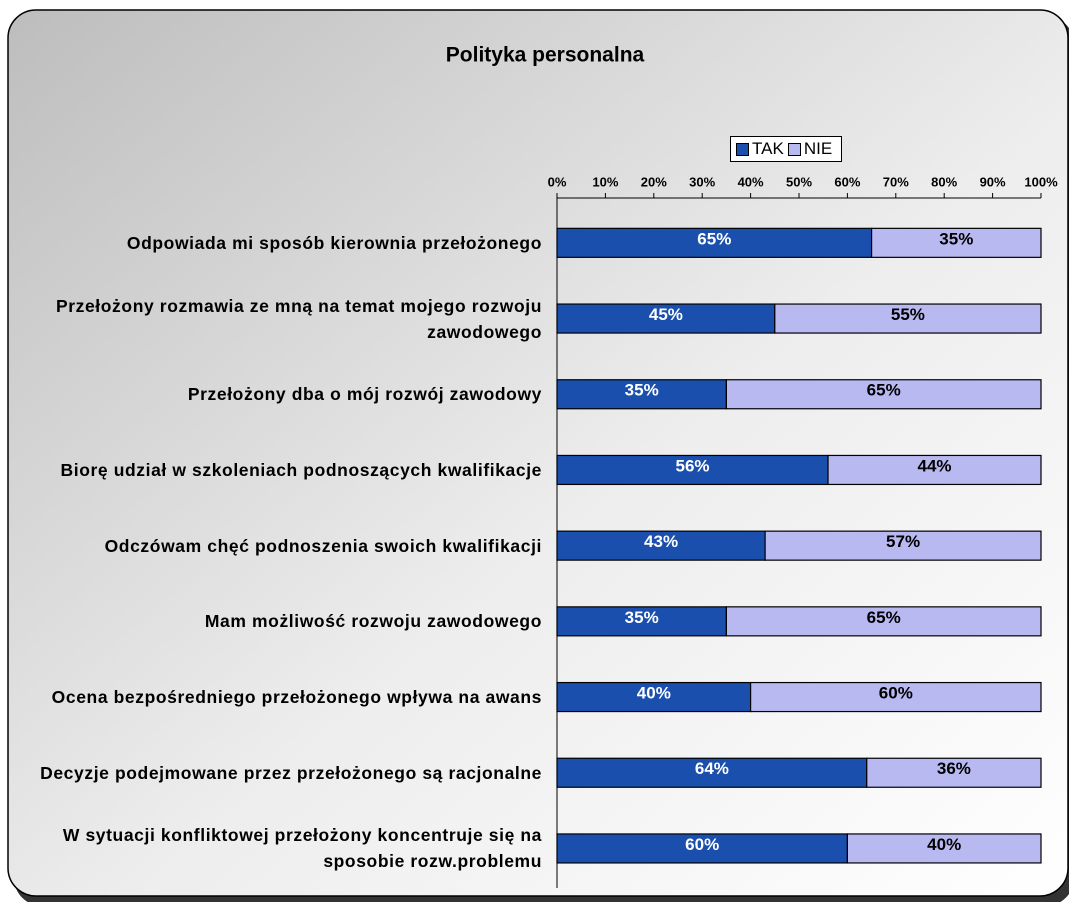 The height and width of the screenshot is (902, 1069). Describe the element at coordinates (768, 148) in the screenshot. I see `legend-label: TAK` at that location.